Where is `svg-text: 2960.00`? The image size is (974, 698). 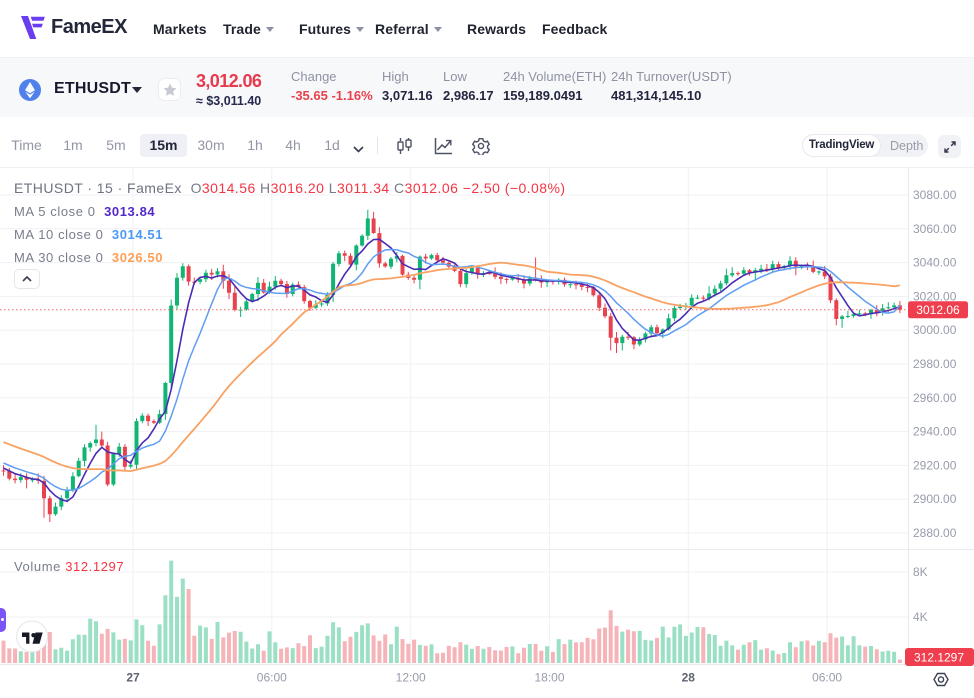 svg-text: 2960.00 is located at coordinates (935, 398).